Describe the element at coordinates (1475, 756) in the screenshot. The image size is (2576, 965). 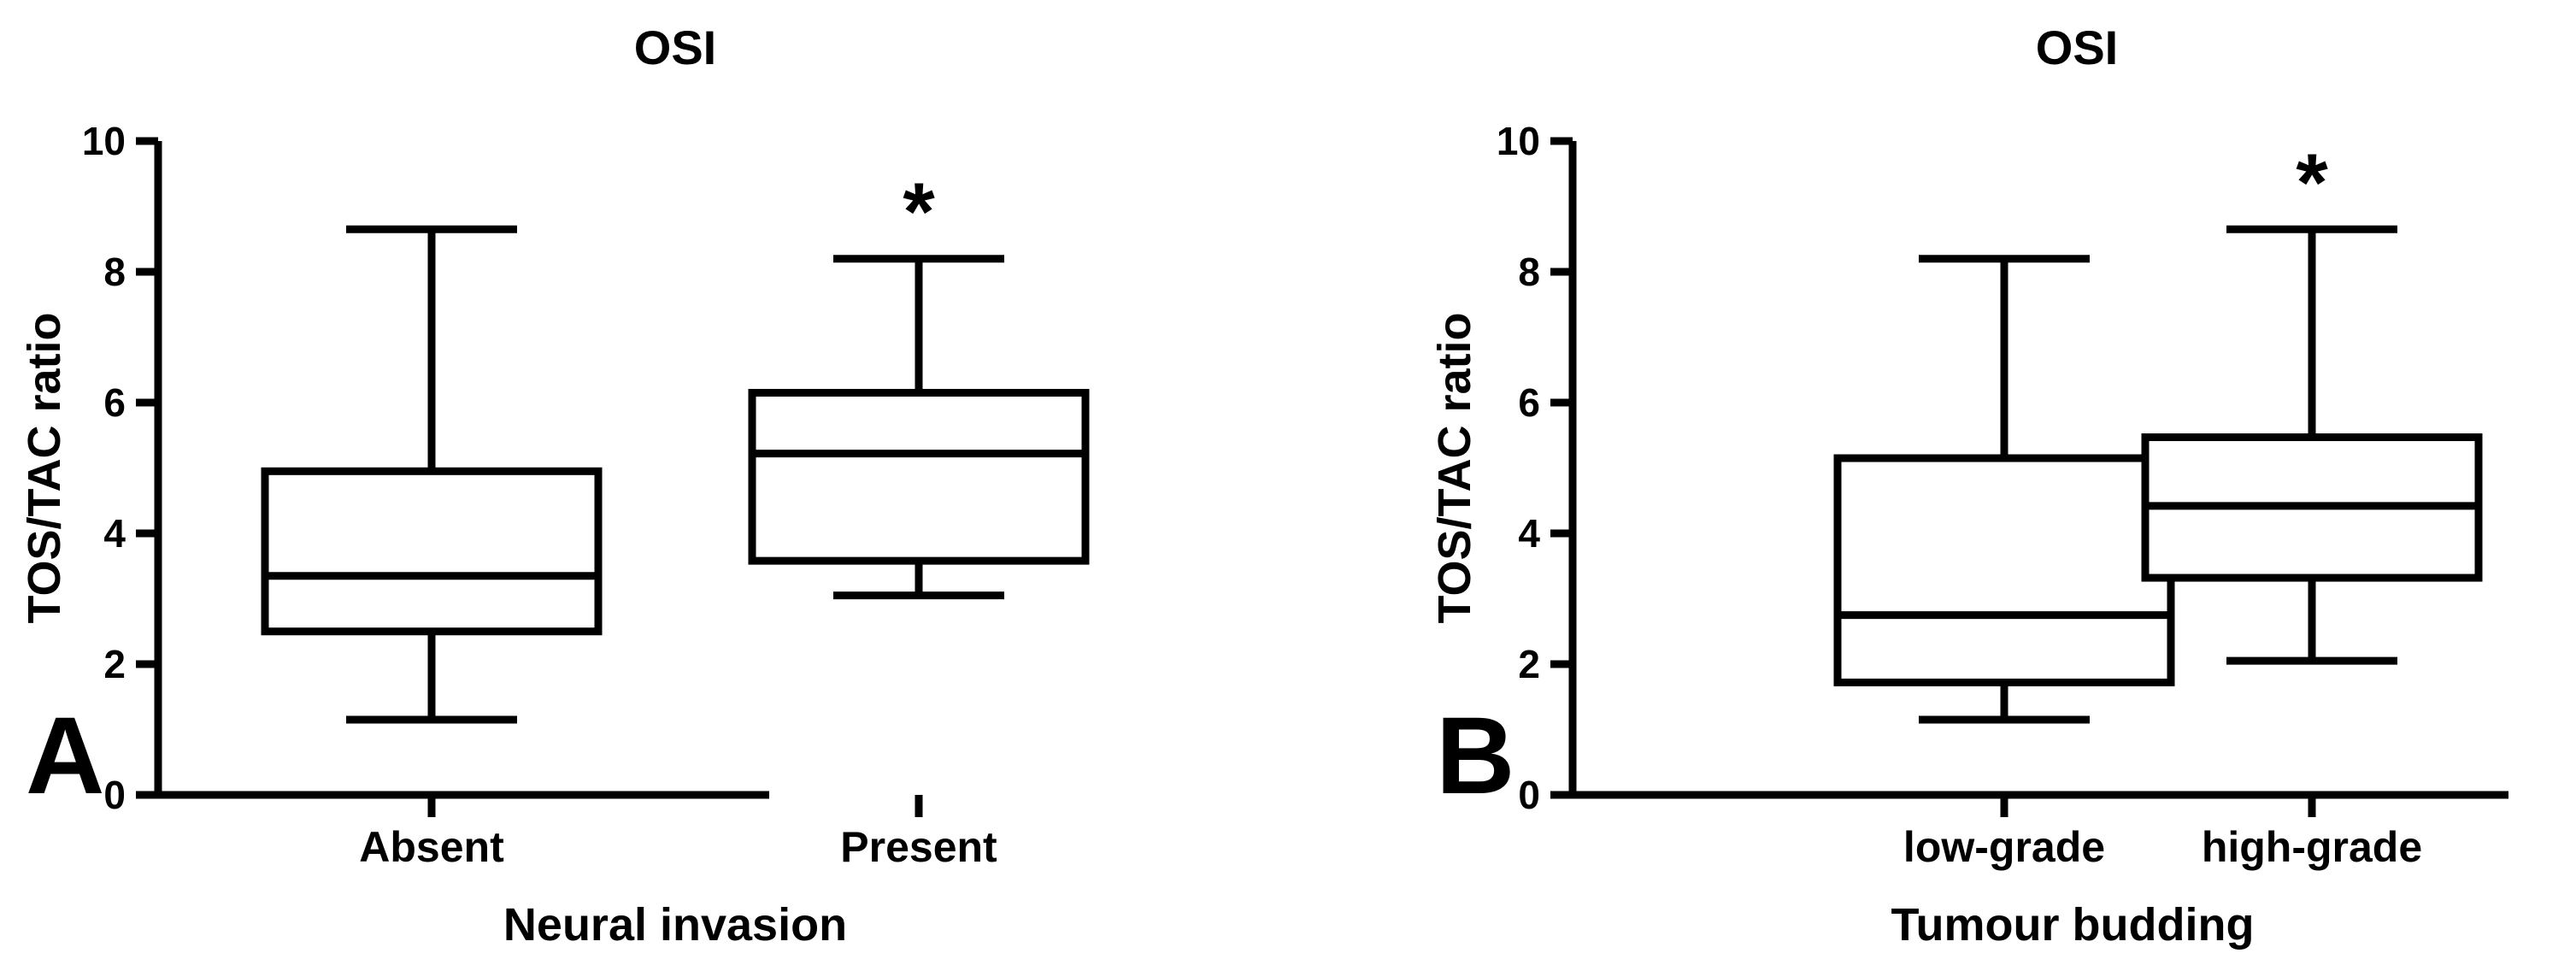
I see `panel-letter: B` at that location.